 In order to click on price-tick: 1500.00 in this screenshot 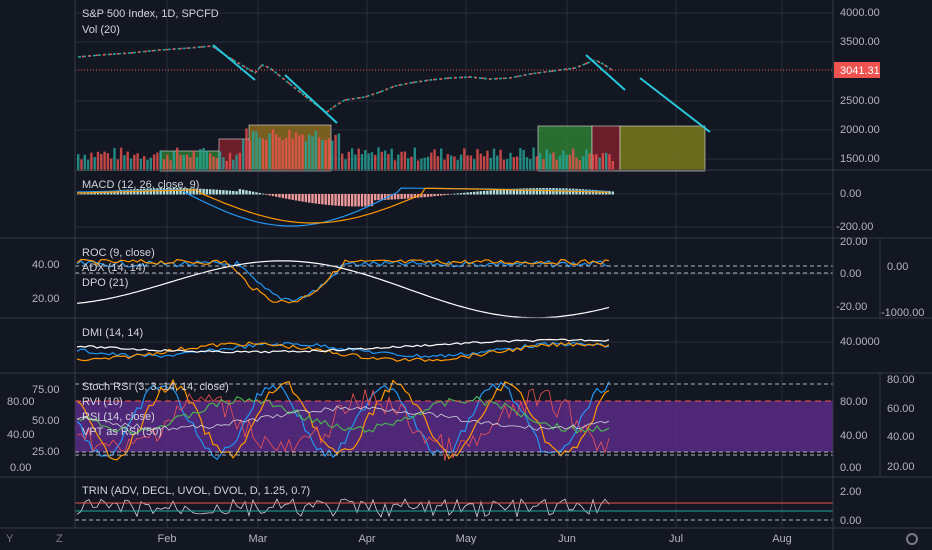, I will do `click(860, 159)`.